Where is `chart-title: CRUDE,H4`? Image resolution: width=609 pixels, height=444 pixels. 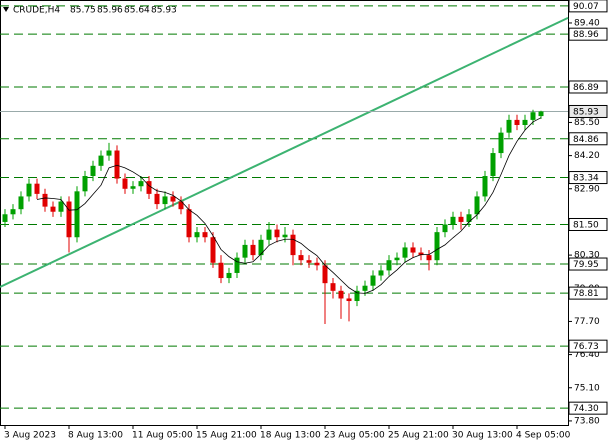 chart-title: CRUDE,H4 is located at coordinates (36, 11).